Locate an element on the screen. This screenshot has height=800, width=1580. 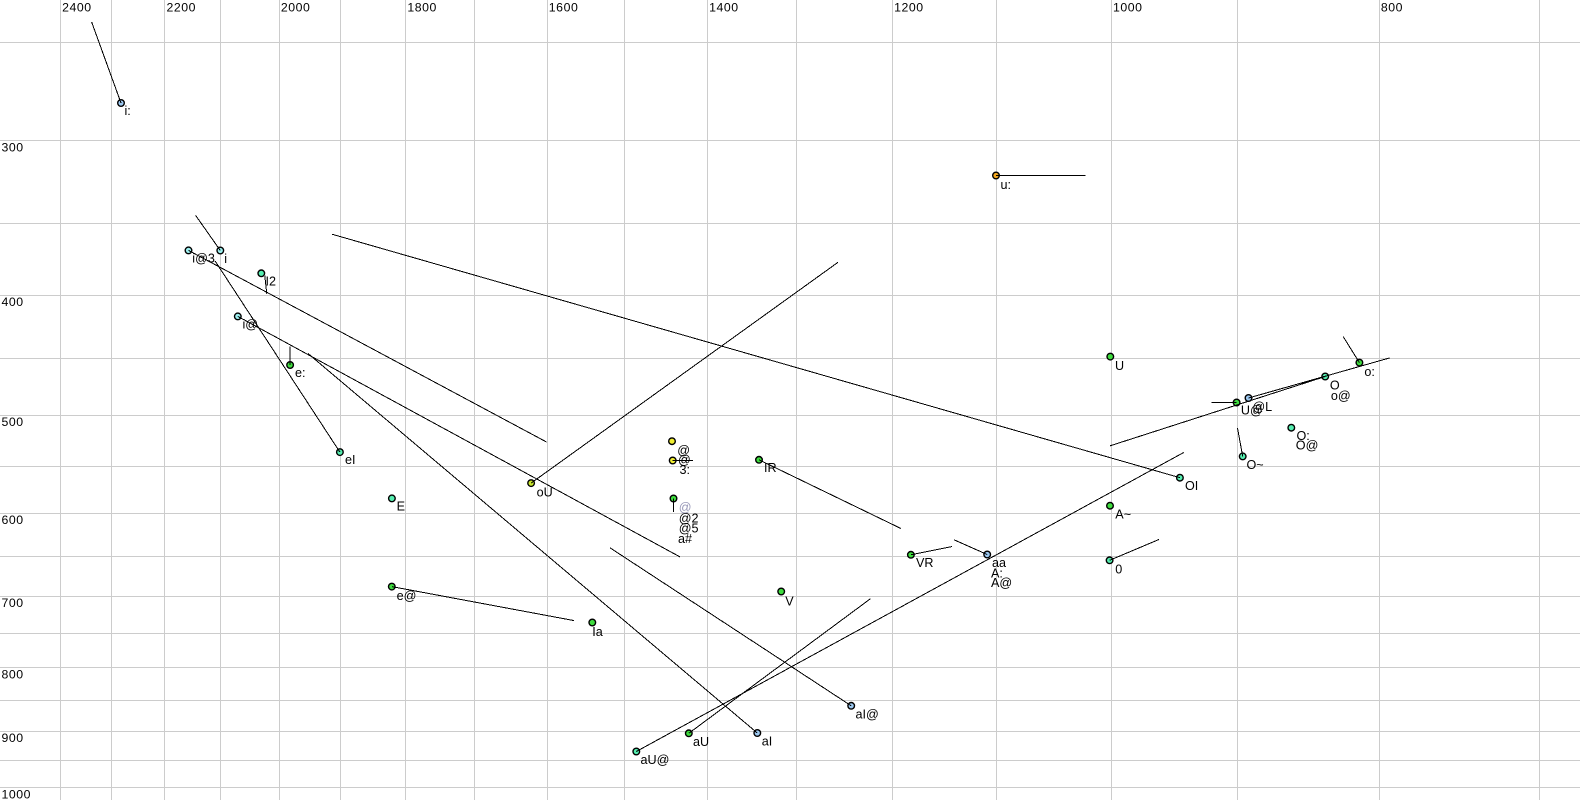
svg-text: i@ is located at coordinates (251, 325).